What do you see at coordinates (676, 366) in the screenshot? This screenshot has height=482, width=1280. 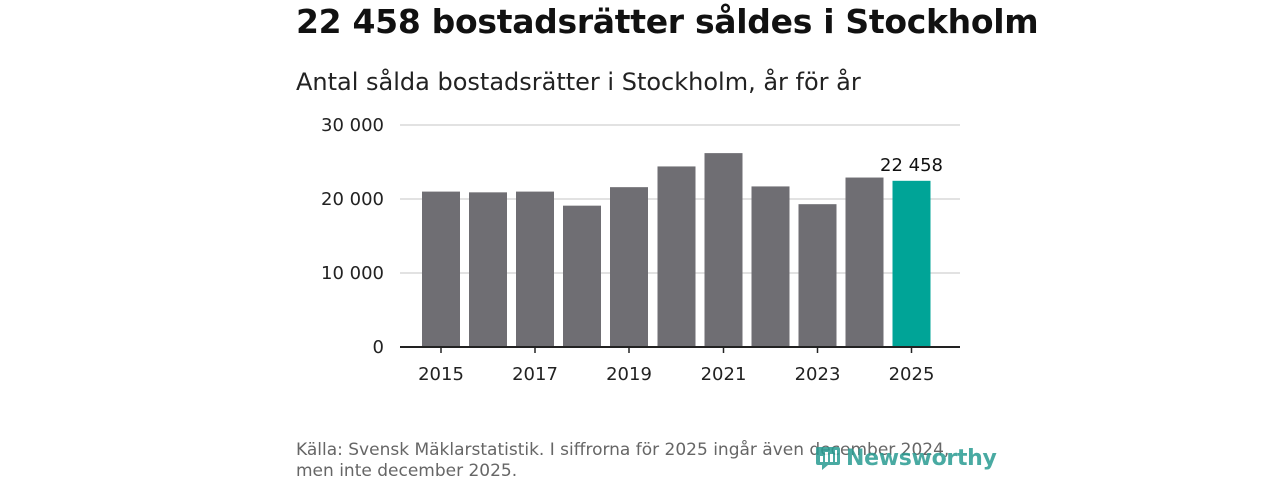 I see `x-axis-ticks: 2015 2017 2019 2021 2023 2025` at bounding box center [676, 366].